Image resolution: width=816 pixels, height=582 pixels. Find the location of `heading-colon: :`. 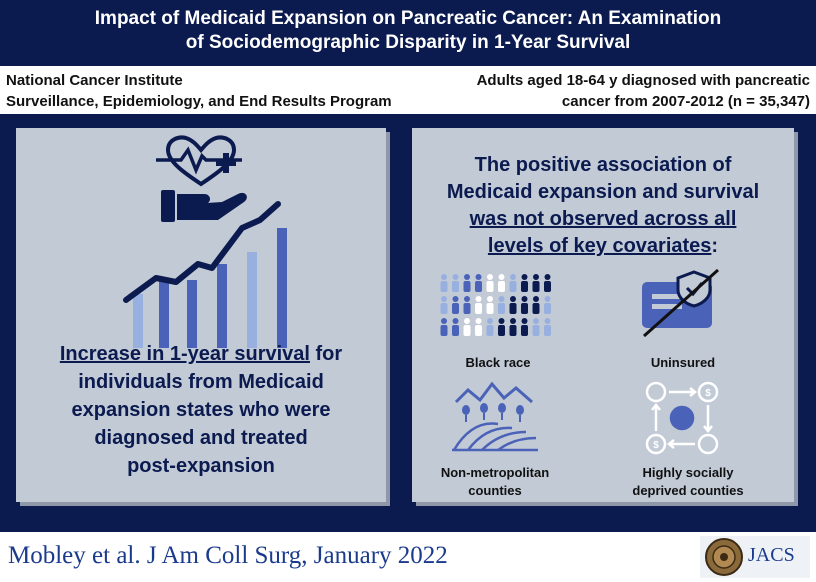

heading-colon: : is located at coordinates (715, 246).